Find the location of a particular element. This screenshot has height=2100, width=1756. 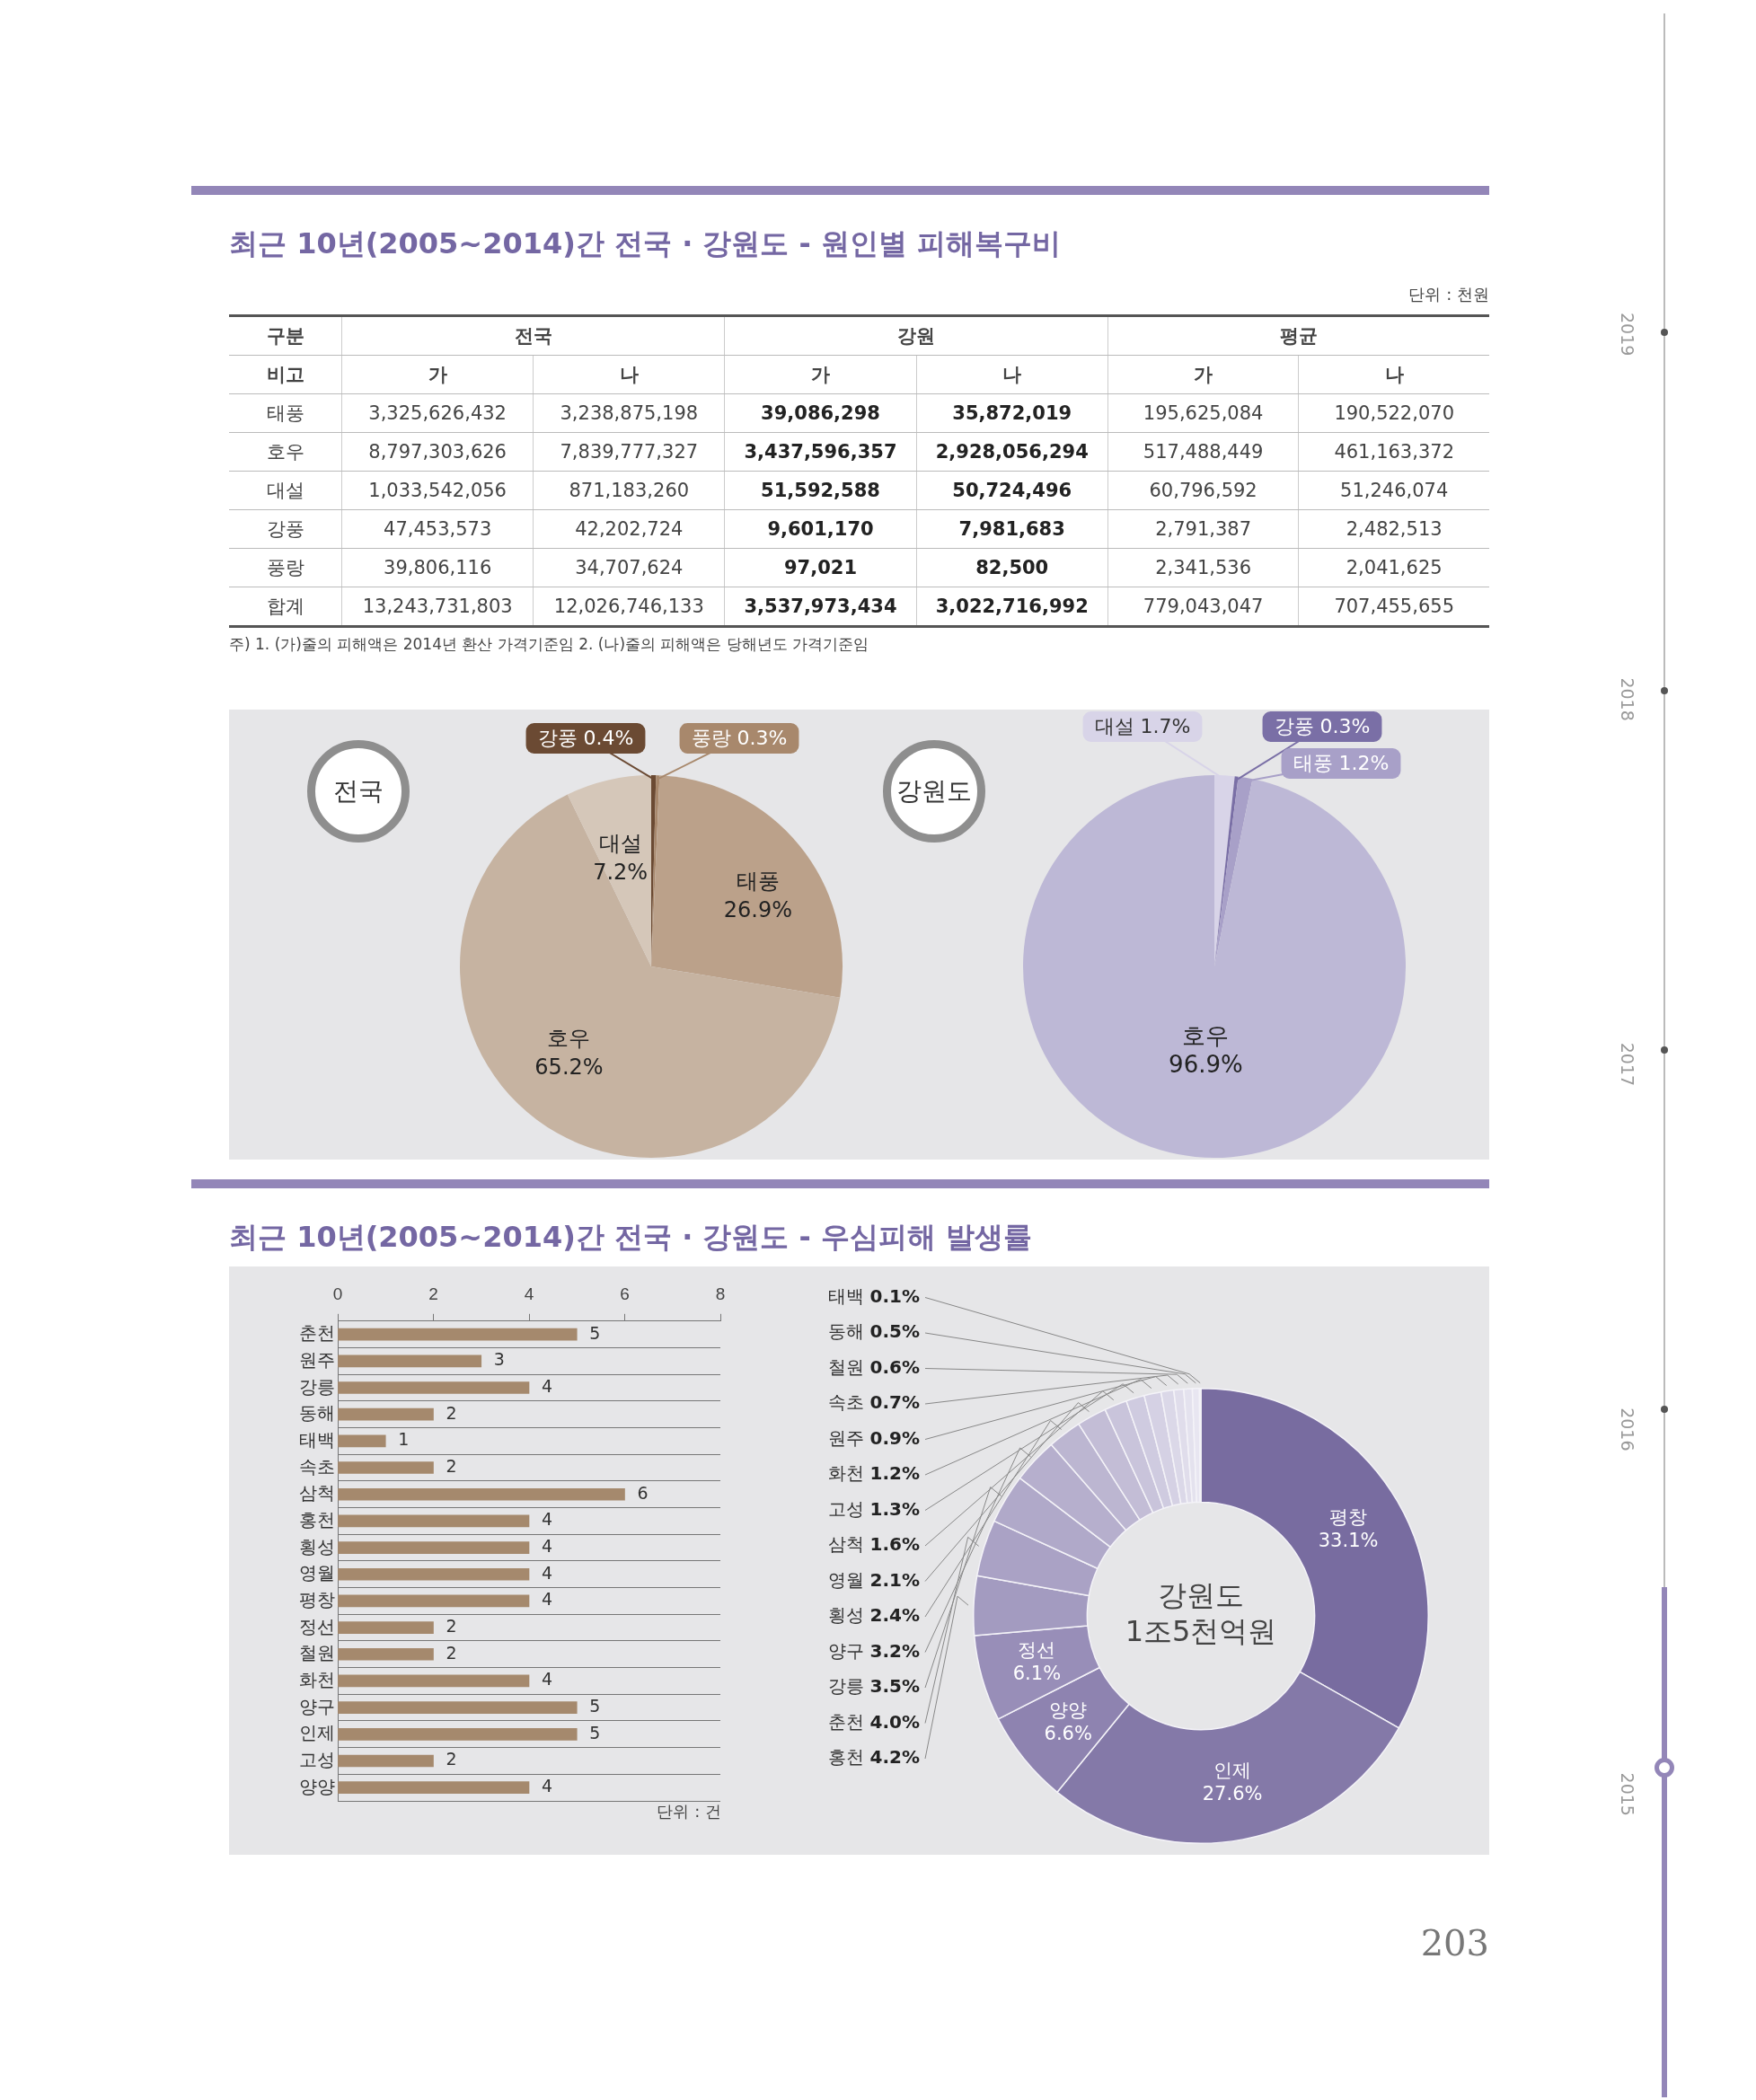

y-tick-label: 영월 is located at coordinates (317, 1573).